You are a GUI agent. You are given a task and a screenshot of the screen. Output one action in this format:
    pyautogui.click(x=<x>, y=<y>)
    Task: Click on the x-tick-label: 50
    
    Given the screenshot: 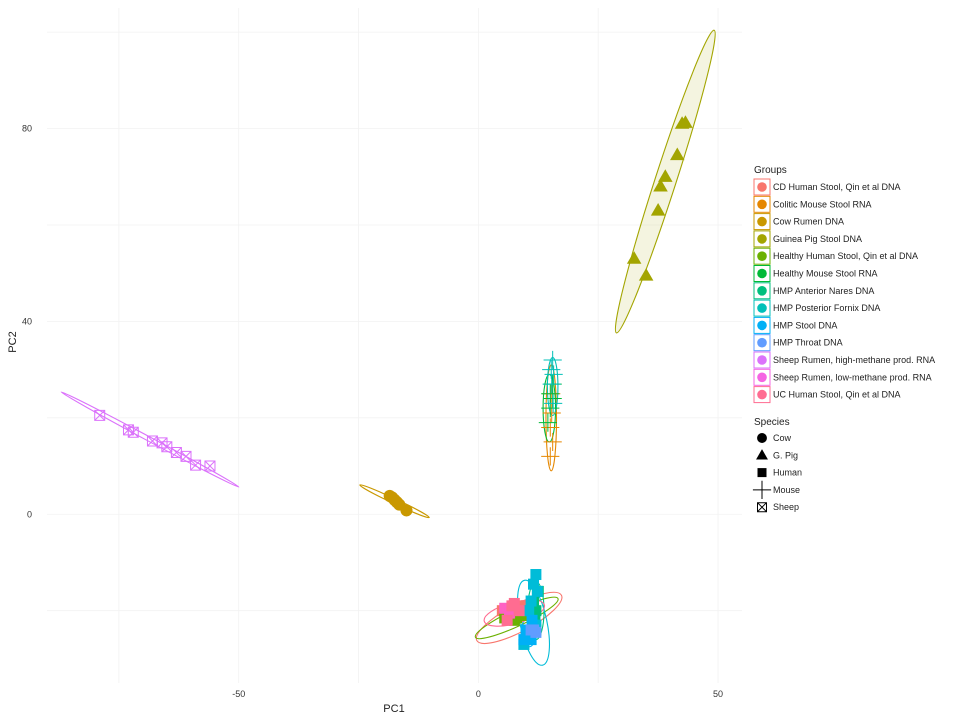 What is the action you would take?
    pyautogui.click(x=718, y=694)
    